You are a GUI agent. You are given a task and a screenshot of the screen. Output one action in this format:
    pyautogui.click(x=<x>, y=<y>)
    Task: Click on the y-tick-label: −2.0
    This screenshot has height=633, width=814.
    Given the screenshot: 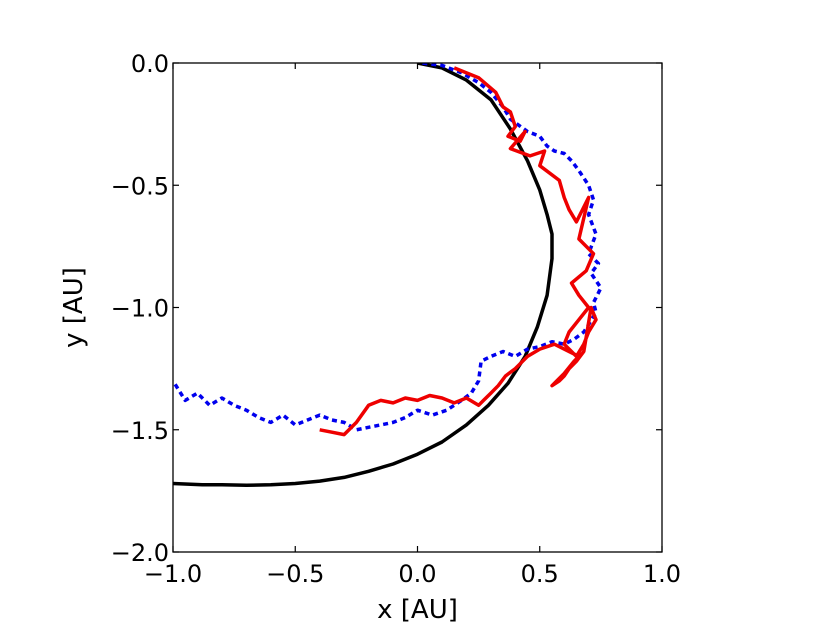 What is the action you would take?
    pyautogui.click(x=140, y=553)
    